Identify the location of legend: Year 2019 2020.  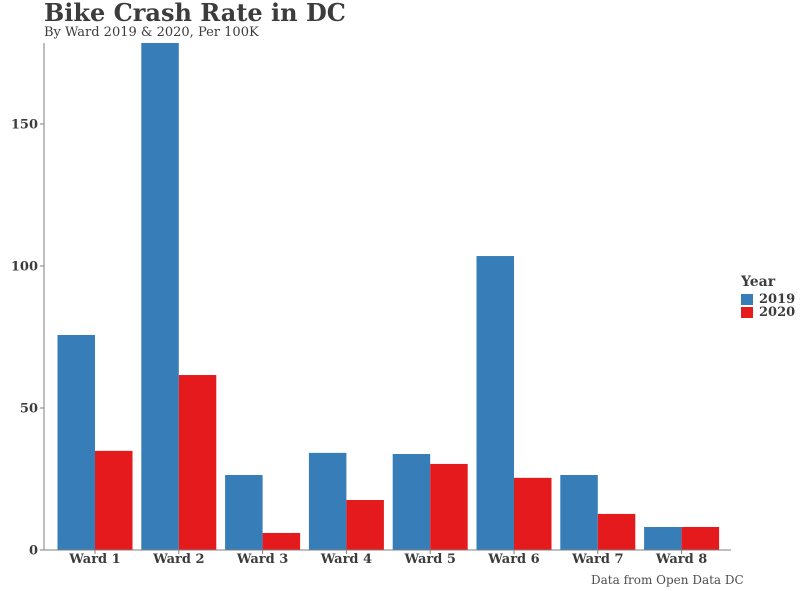
(768, 297).